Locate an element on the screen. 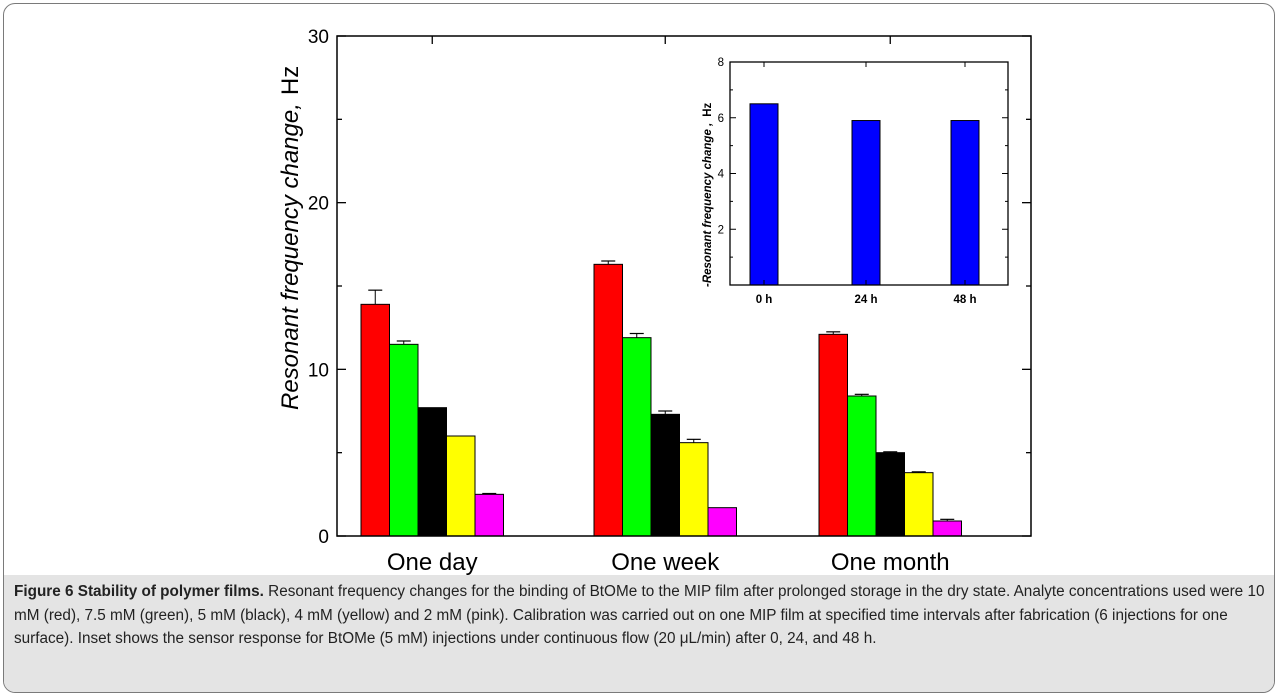  inset-y-tick-label: 4 is located at coordinates (721, 175).